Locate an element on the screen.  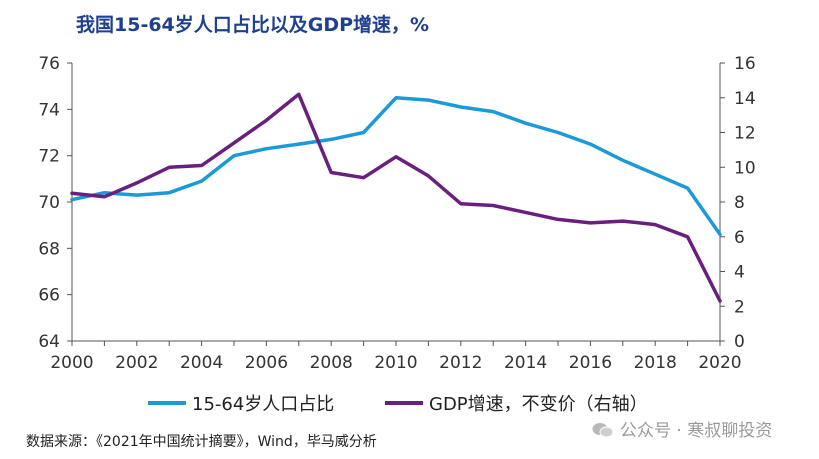
x-tick-label: 2014 is located at coordinates (525, 363).